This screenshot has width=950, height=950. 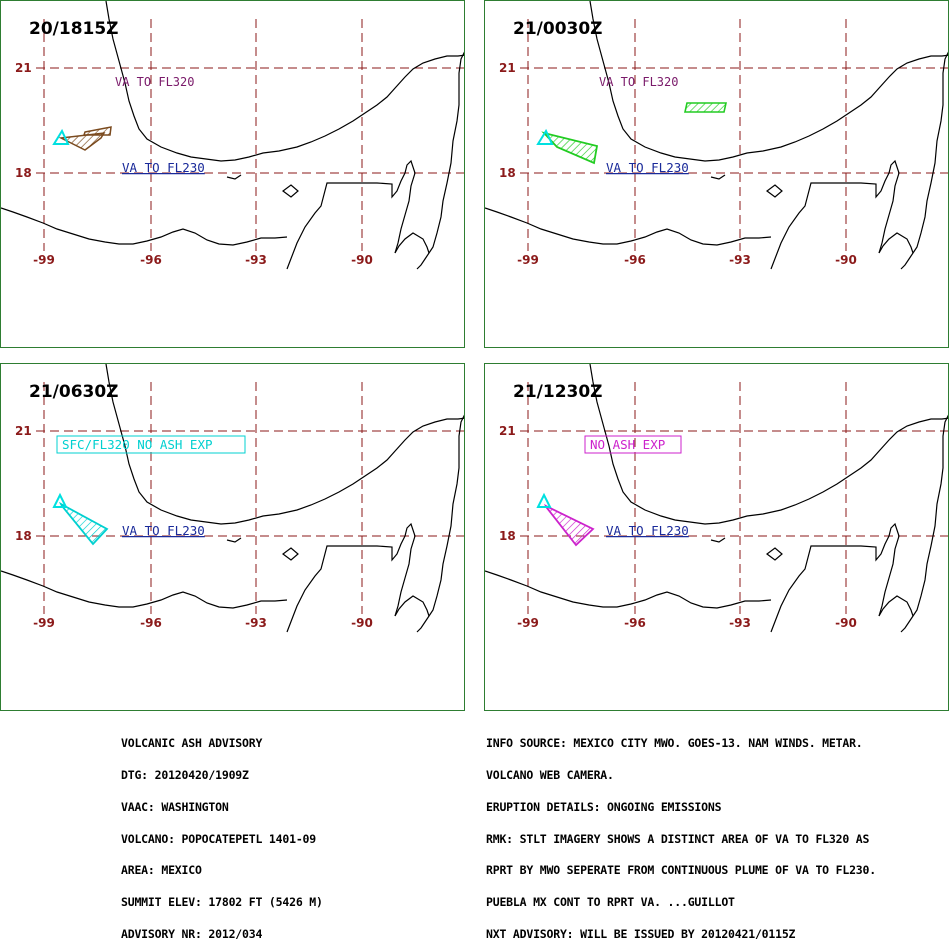 I want to click on panel-time-label: 20/1815Z, so click(x=74, y=29).